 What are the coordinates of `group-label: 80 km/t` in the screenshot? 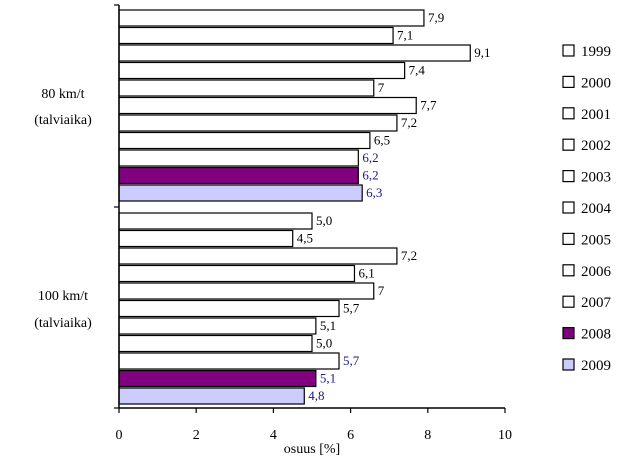 It's located at (62, 94).